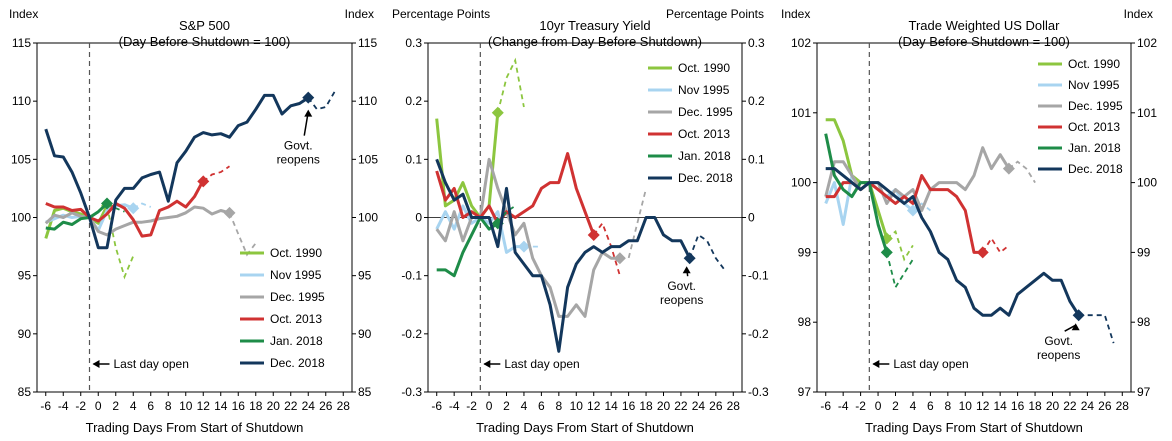  I want to click on y-tick-label-right: 85, so click(365, 392).